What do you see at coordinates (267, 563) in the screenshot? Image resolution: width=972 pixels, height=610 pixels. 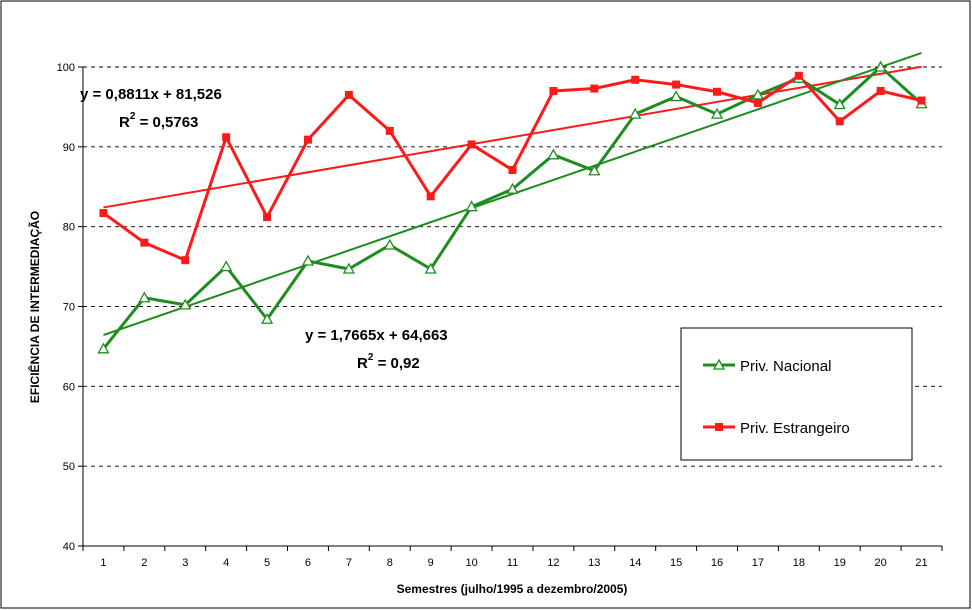 I see `x-tick-label-5: 5` at bounding box center [267, 563].